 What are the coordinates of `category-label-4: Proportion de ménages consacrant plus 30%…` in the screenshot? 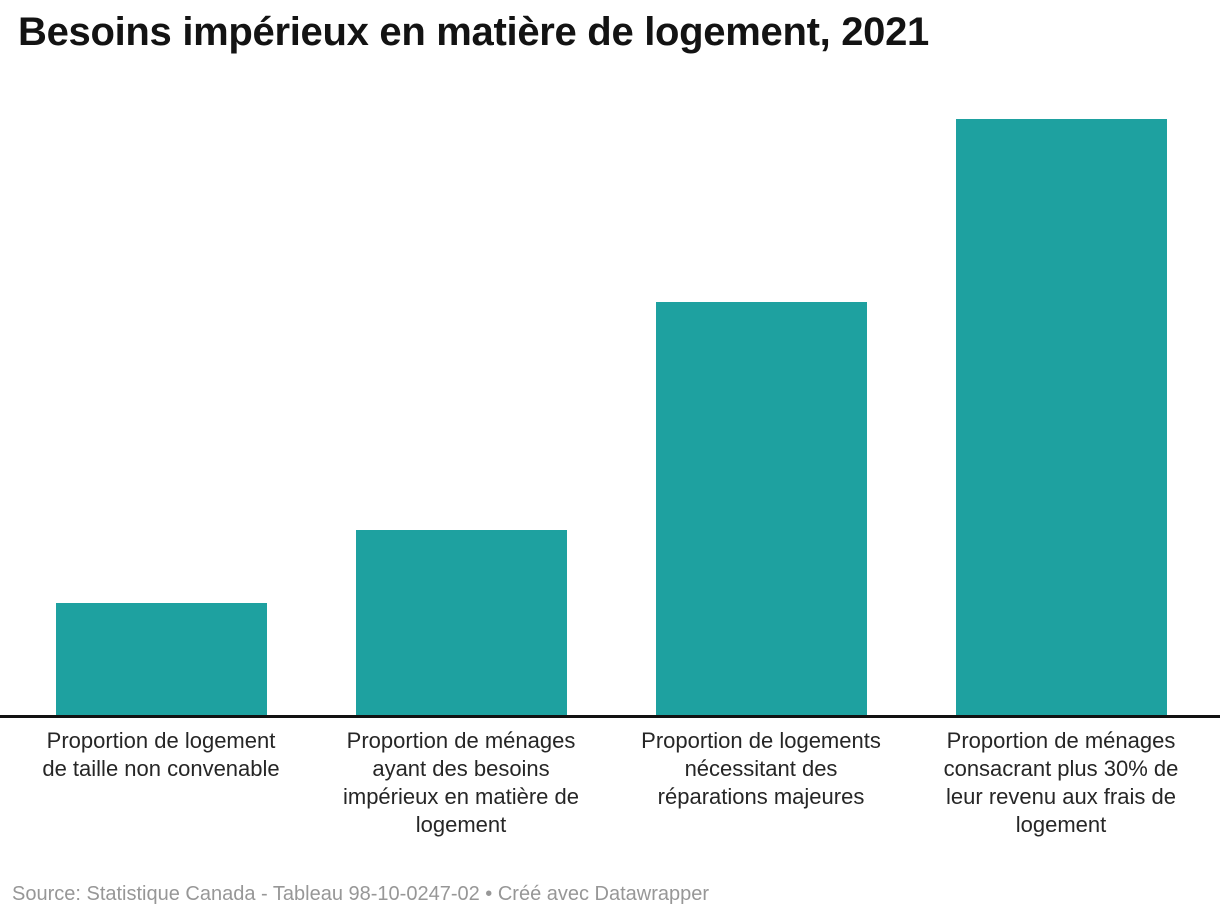 It's located at (1061, 782).